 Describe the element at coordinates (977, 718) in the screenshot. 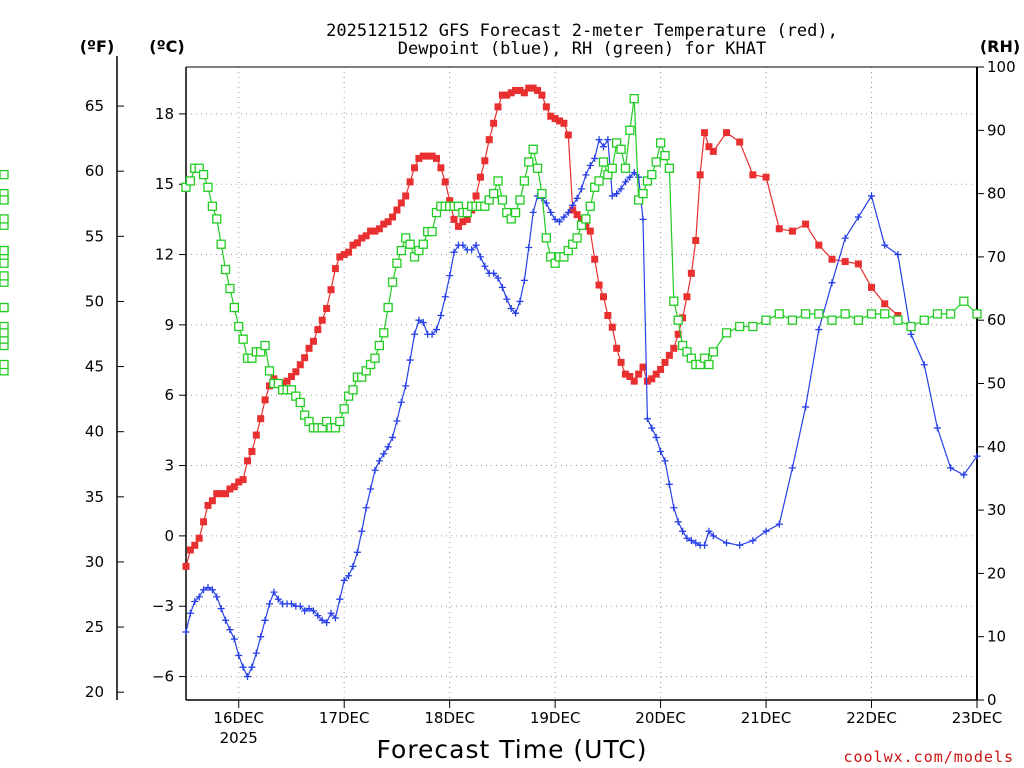

I see `x-tick-label: 23DEC` at that location.